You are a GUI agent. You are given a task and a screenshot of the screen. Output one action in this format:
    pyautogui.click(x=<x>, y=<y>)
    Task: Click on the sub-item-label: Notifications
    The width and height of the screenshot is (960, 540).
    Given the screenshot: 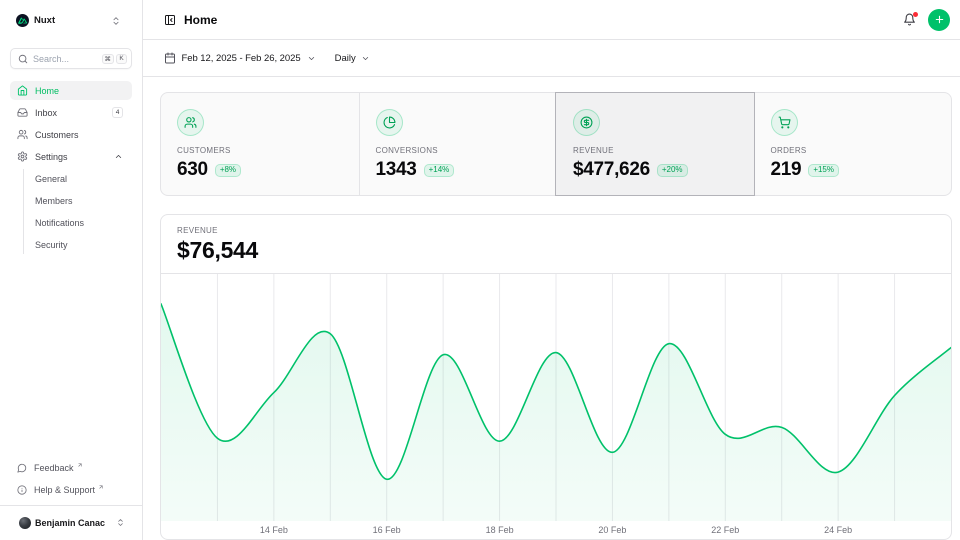 What is the action you would take?
    pyautogui.click(x=60, y=222)
    